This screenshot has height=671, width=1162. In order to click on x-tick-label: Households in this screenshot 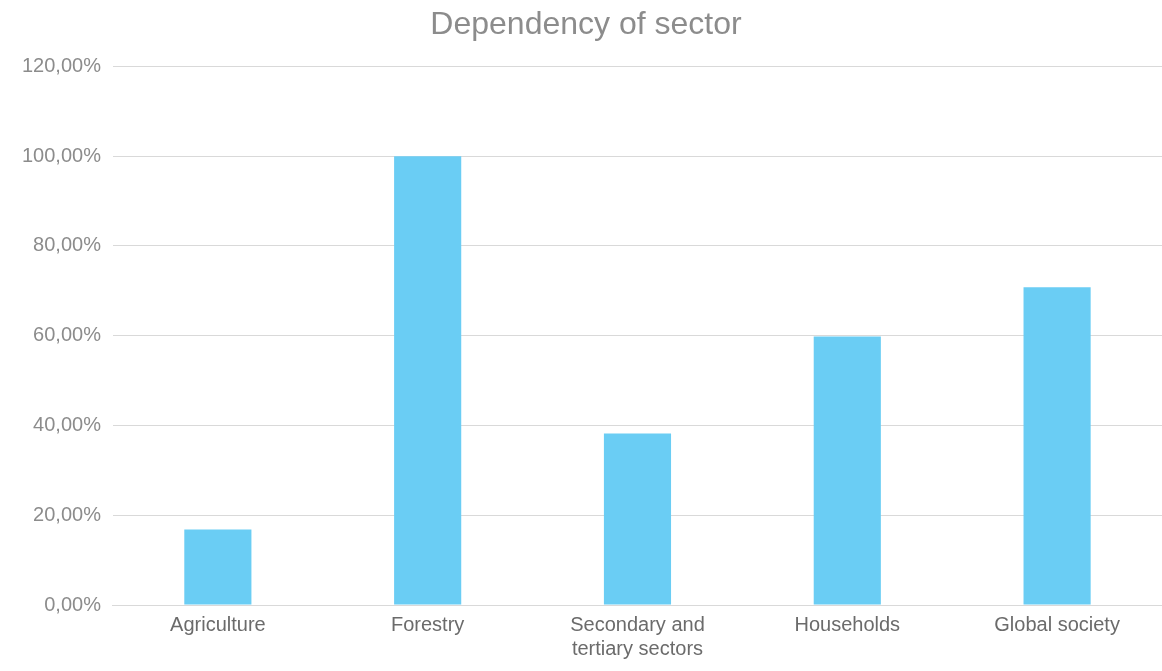, I will do `click(847, 623)`.